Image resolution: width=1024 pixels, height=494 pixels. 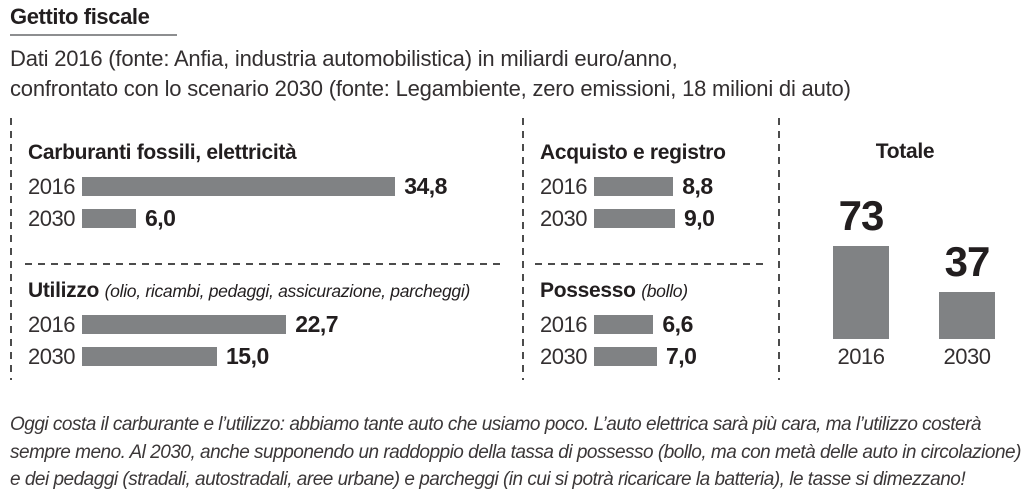 What do you see at coordinates (664, 291) in the screenshot?
I see `panel-title-note: (bollo)` at bounding box center [664, 291].